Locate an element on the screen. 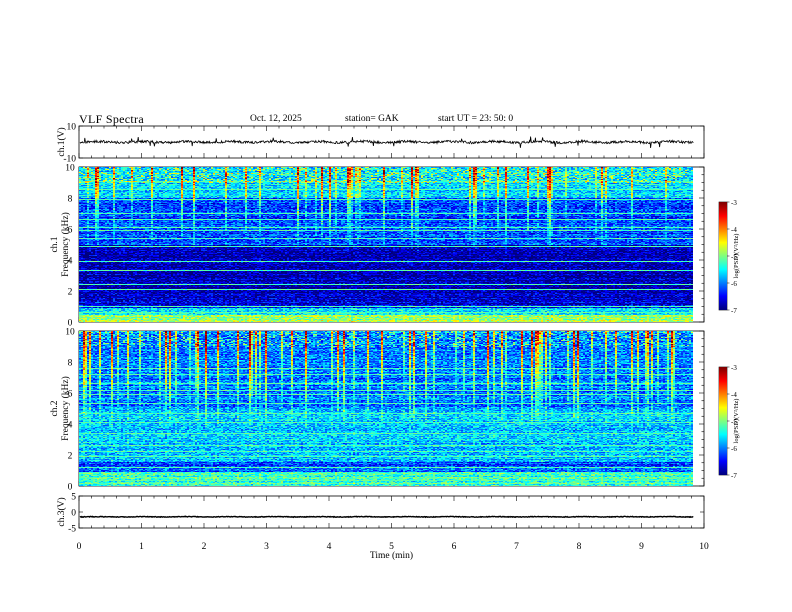 This screenshot has height=612, width=792. x-tick-label: 8 is located at coordinates (579, 547).